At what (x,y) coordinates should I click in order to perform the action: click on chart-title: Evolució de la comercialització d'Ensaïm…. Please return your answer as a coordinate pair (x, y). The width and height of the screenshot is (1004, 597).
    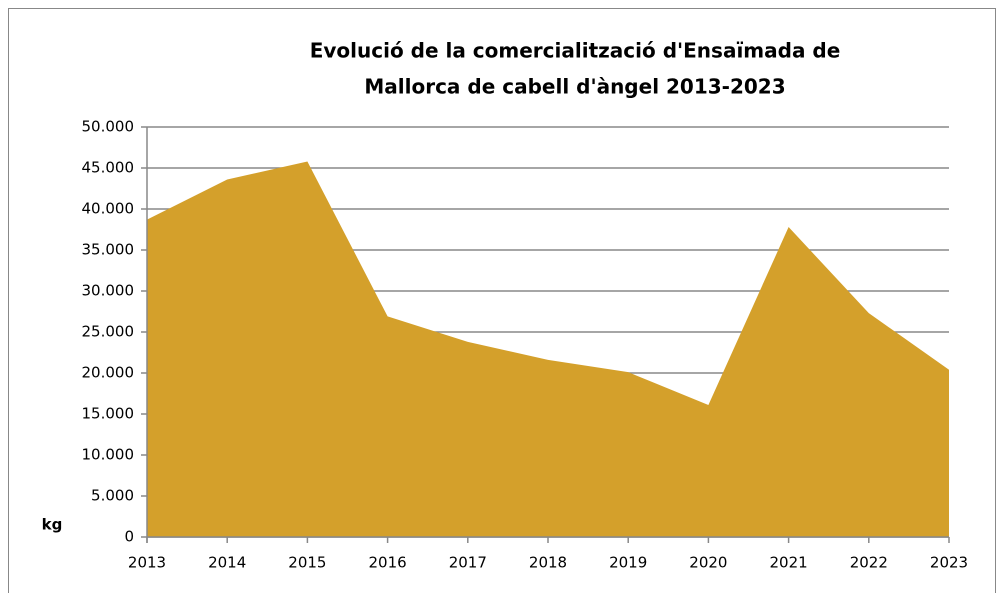
    Looking at the image, I should click on (575, 51).